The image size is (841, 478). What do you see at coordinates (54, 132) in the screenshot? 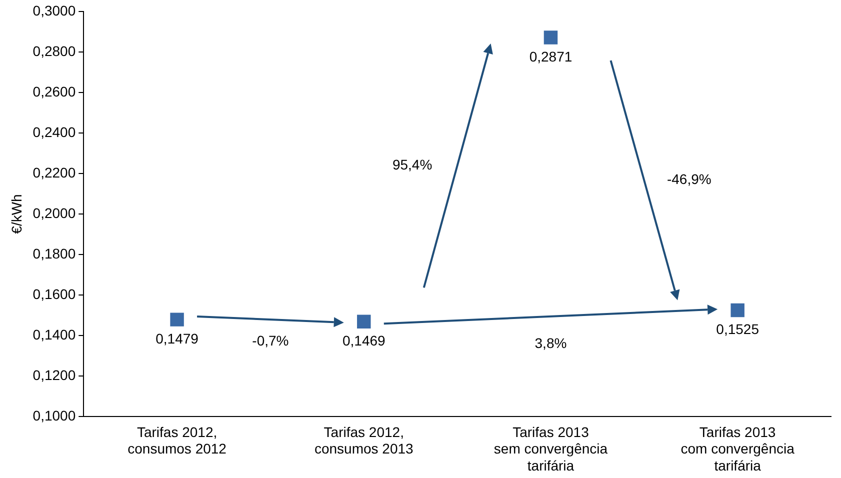
I see `y-tick-label: 0,2400` at bounding box center [54, 132].